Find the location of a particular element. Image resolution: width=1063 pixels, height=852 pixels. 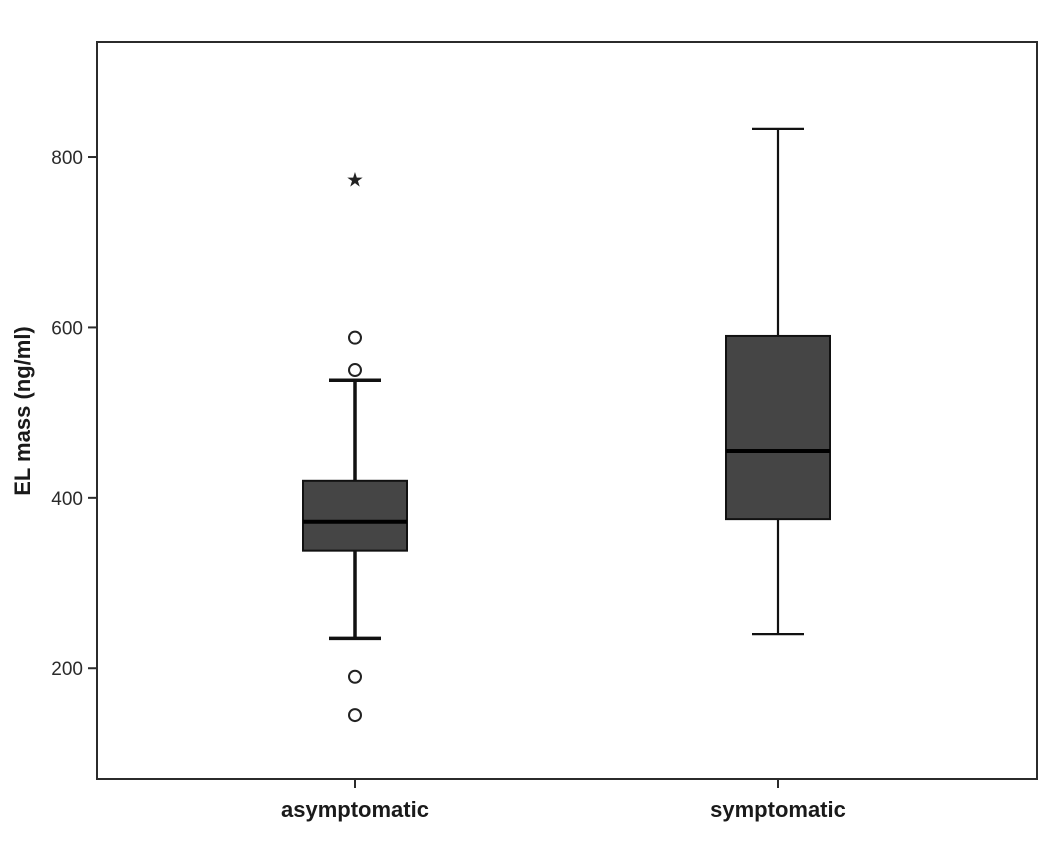

y-tick-label: 800 is located at coordinates (67, 158).